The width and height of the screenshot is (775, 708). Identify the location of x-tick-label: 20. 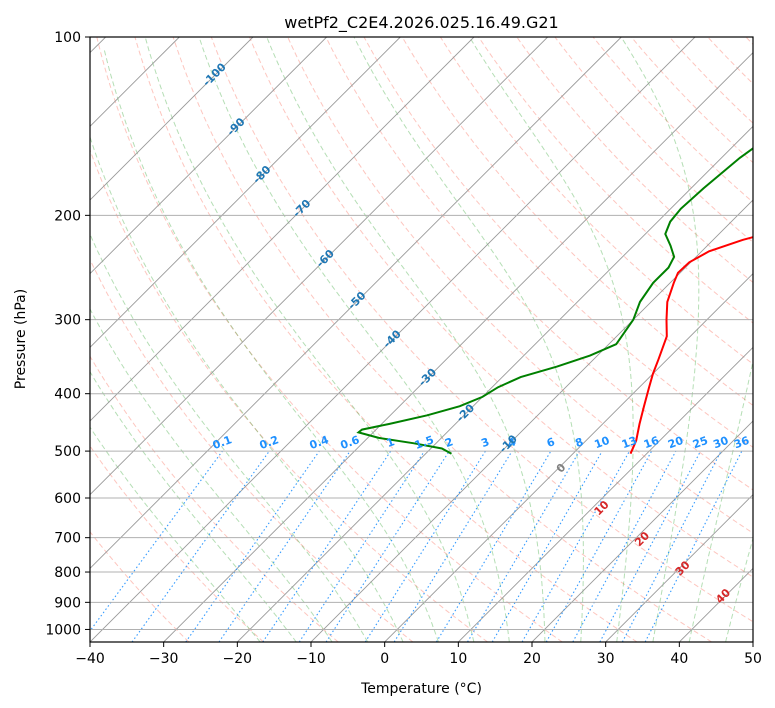
(532, 659).